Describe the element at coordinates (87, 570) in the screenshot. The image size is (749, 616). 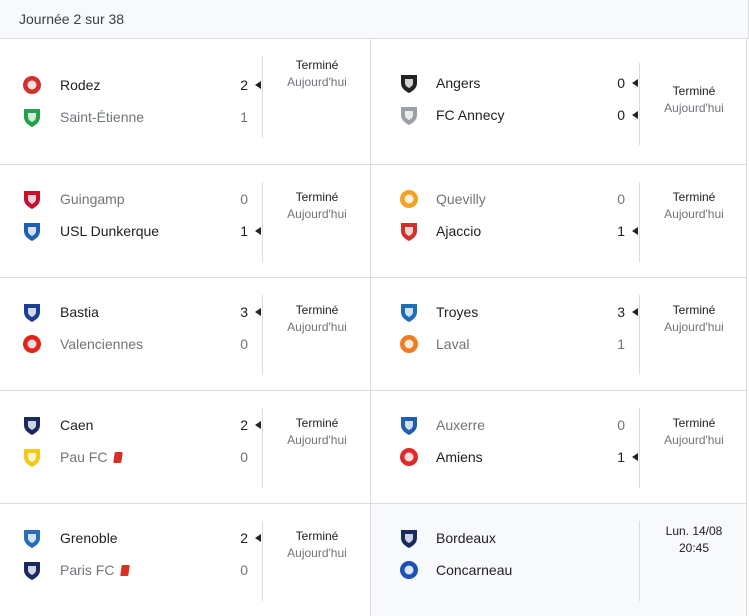
I see `team-name-text: Paris FC` at that location.